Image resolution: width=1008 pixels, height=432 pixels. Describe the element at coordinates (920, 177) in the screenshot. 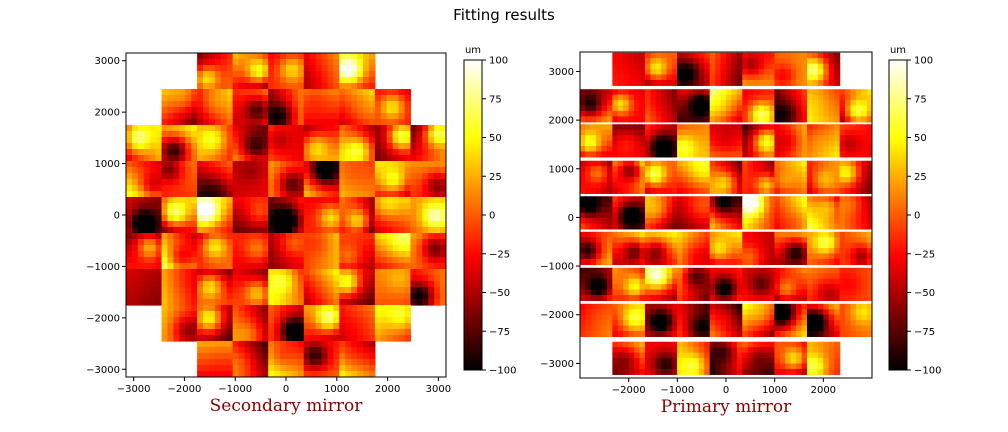

I see `colorbar-tick-label: 25` at that location.